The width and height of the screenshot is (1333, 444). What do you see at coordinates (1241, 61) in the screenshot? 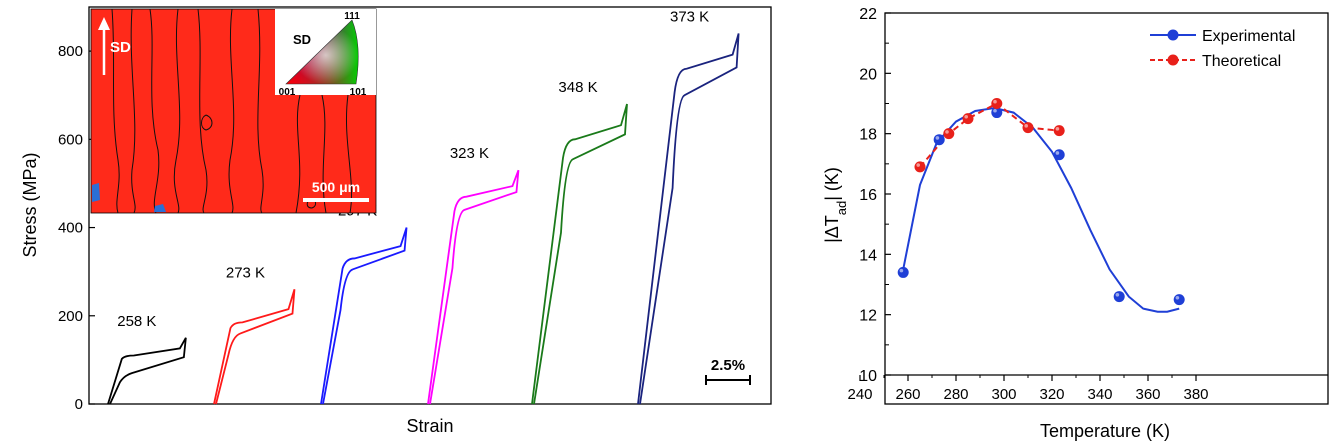
I see `legend-label-theoretical: Theoretical` at bounding box center [1241, 61].